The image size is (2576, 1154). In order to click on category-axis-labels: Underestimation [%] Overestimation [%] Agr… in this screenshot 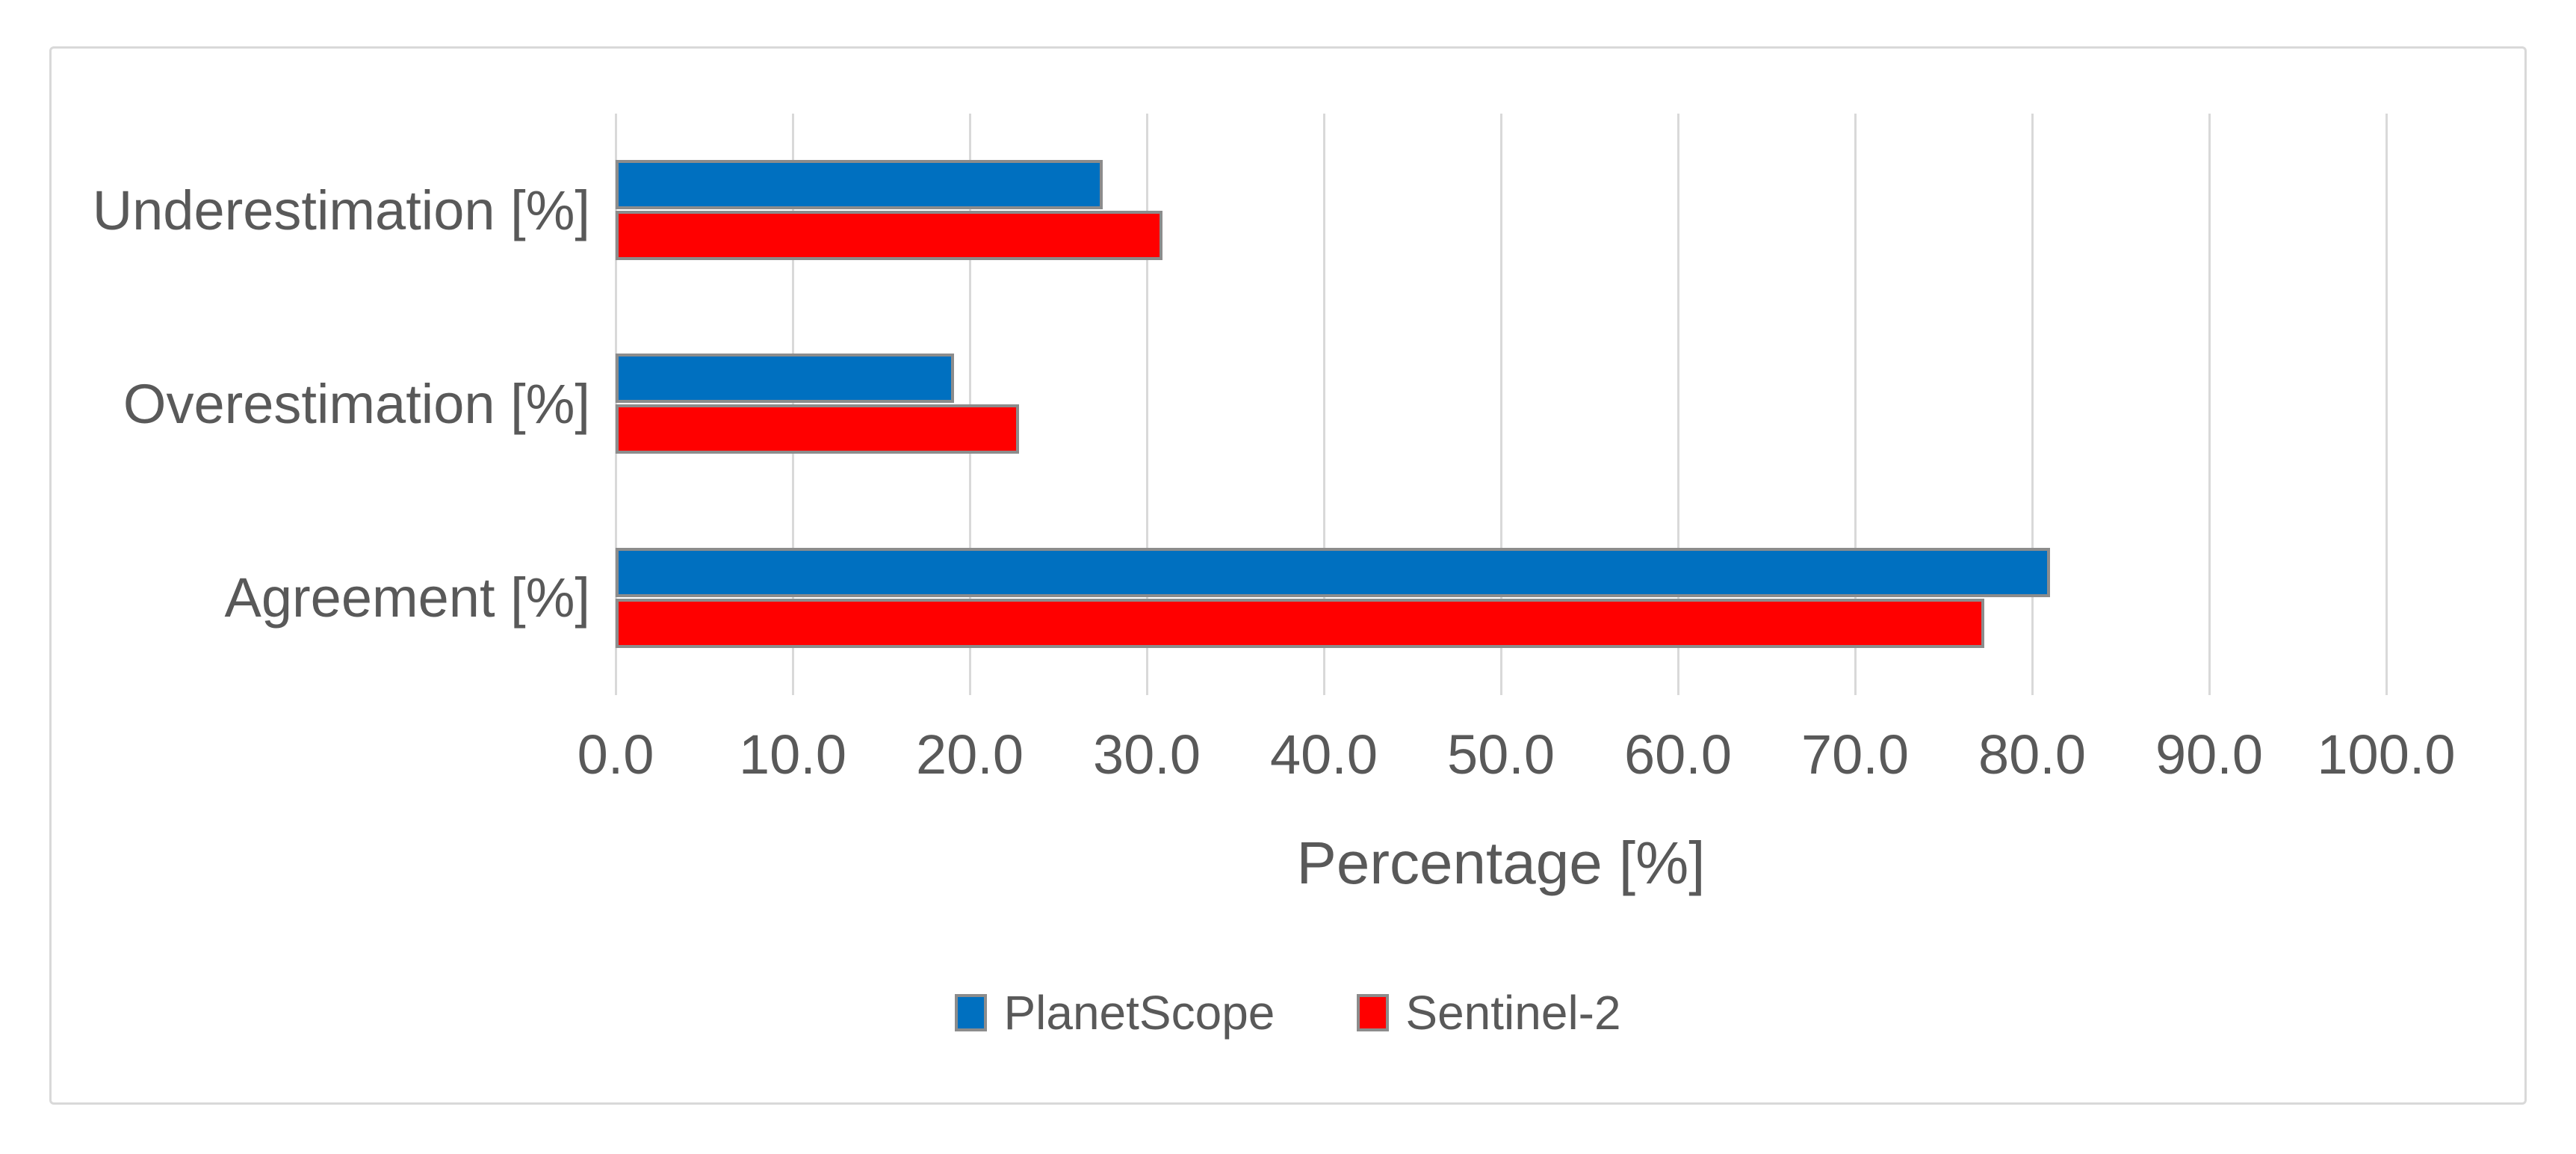, I will do `click(332, 404)`.